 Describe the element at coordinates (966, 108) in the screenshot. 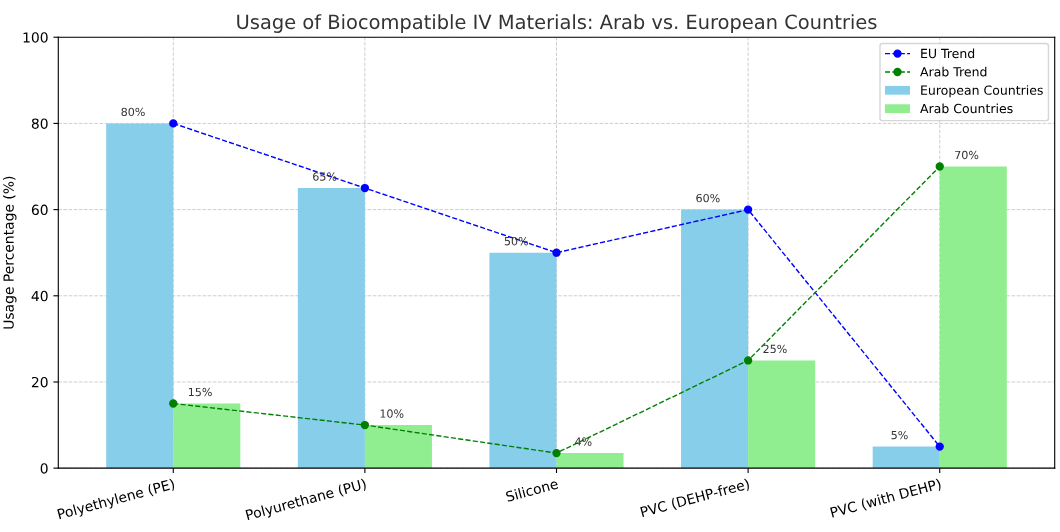

I see `legend-label: Arab Countries` at that location.